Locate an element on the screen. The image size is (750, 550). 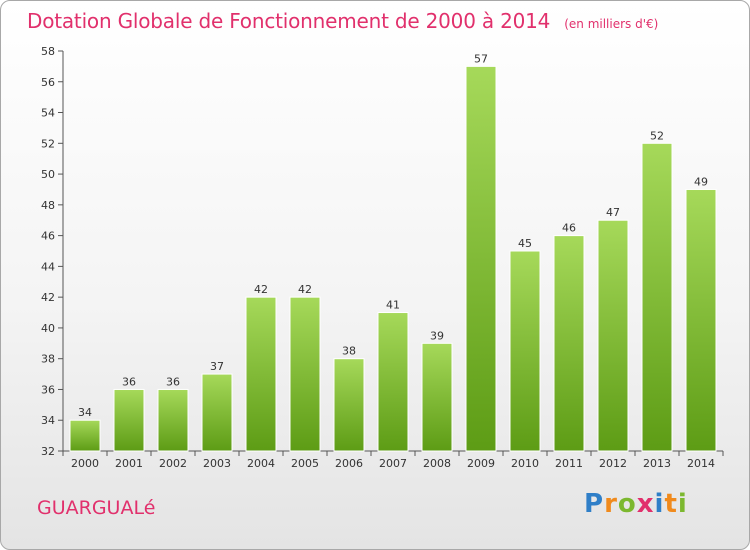
x-tick-label: 2008 is located at coordinates (437, 463).